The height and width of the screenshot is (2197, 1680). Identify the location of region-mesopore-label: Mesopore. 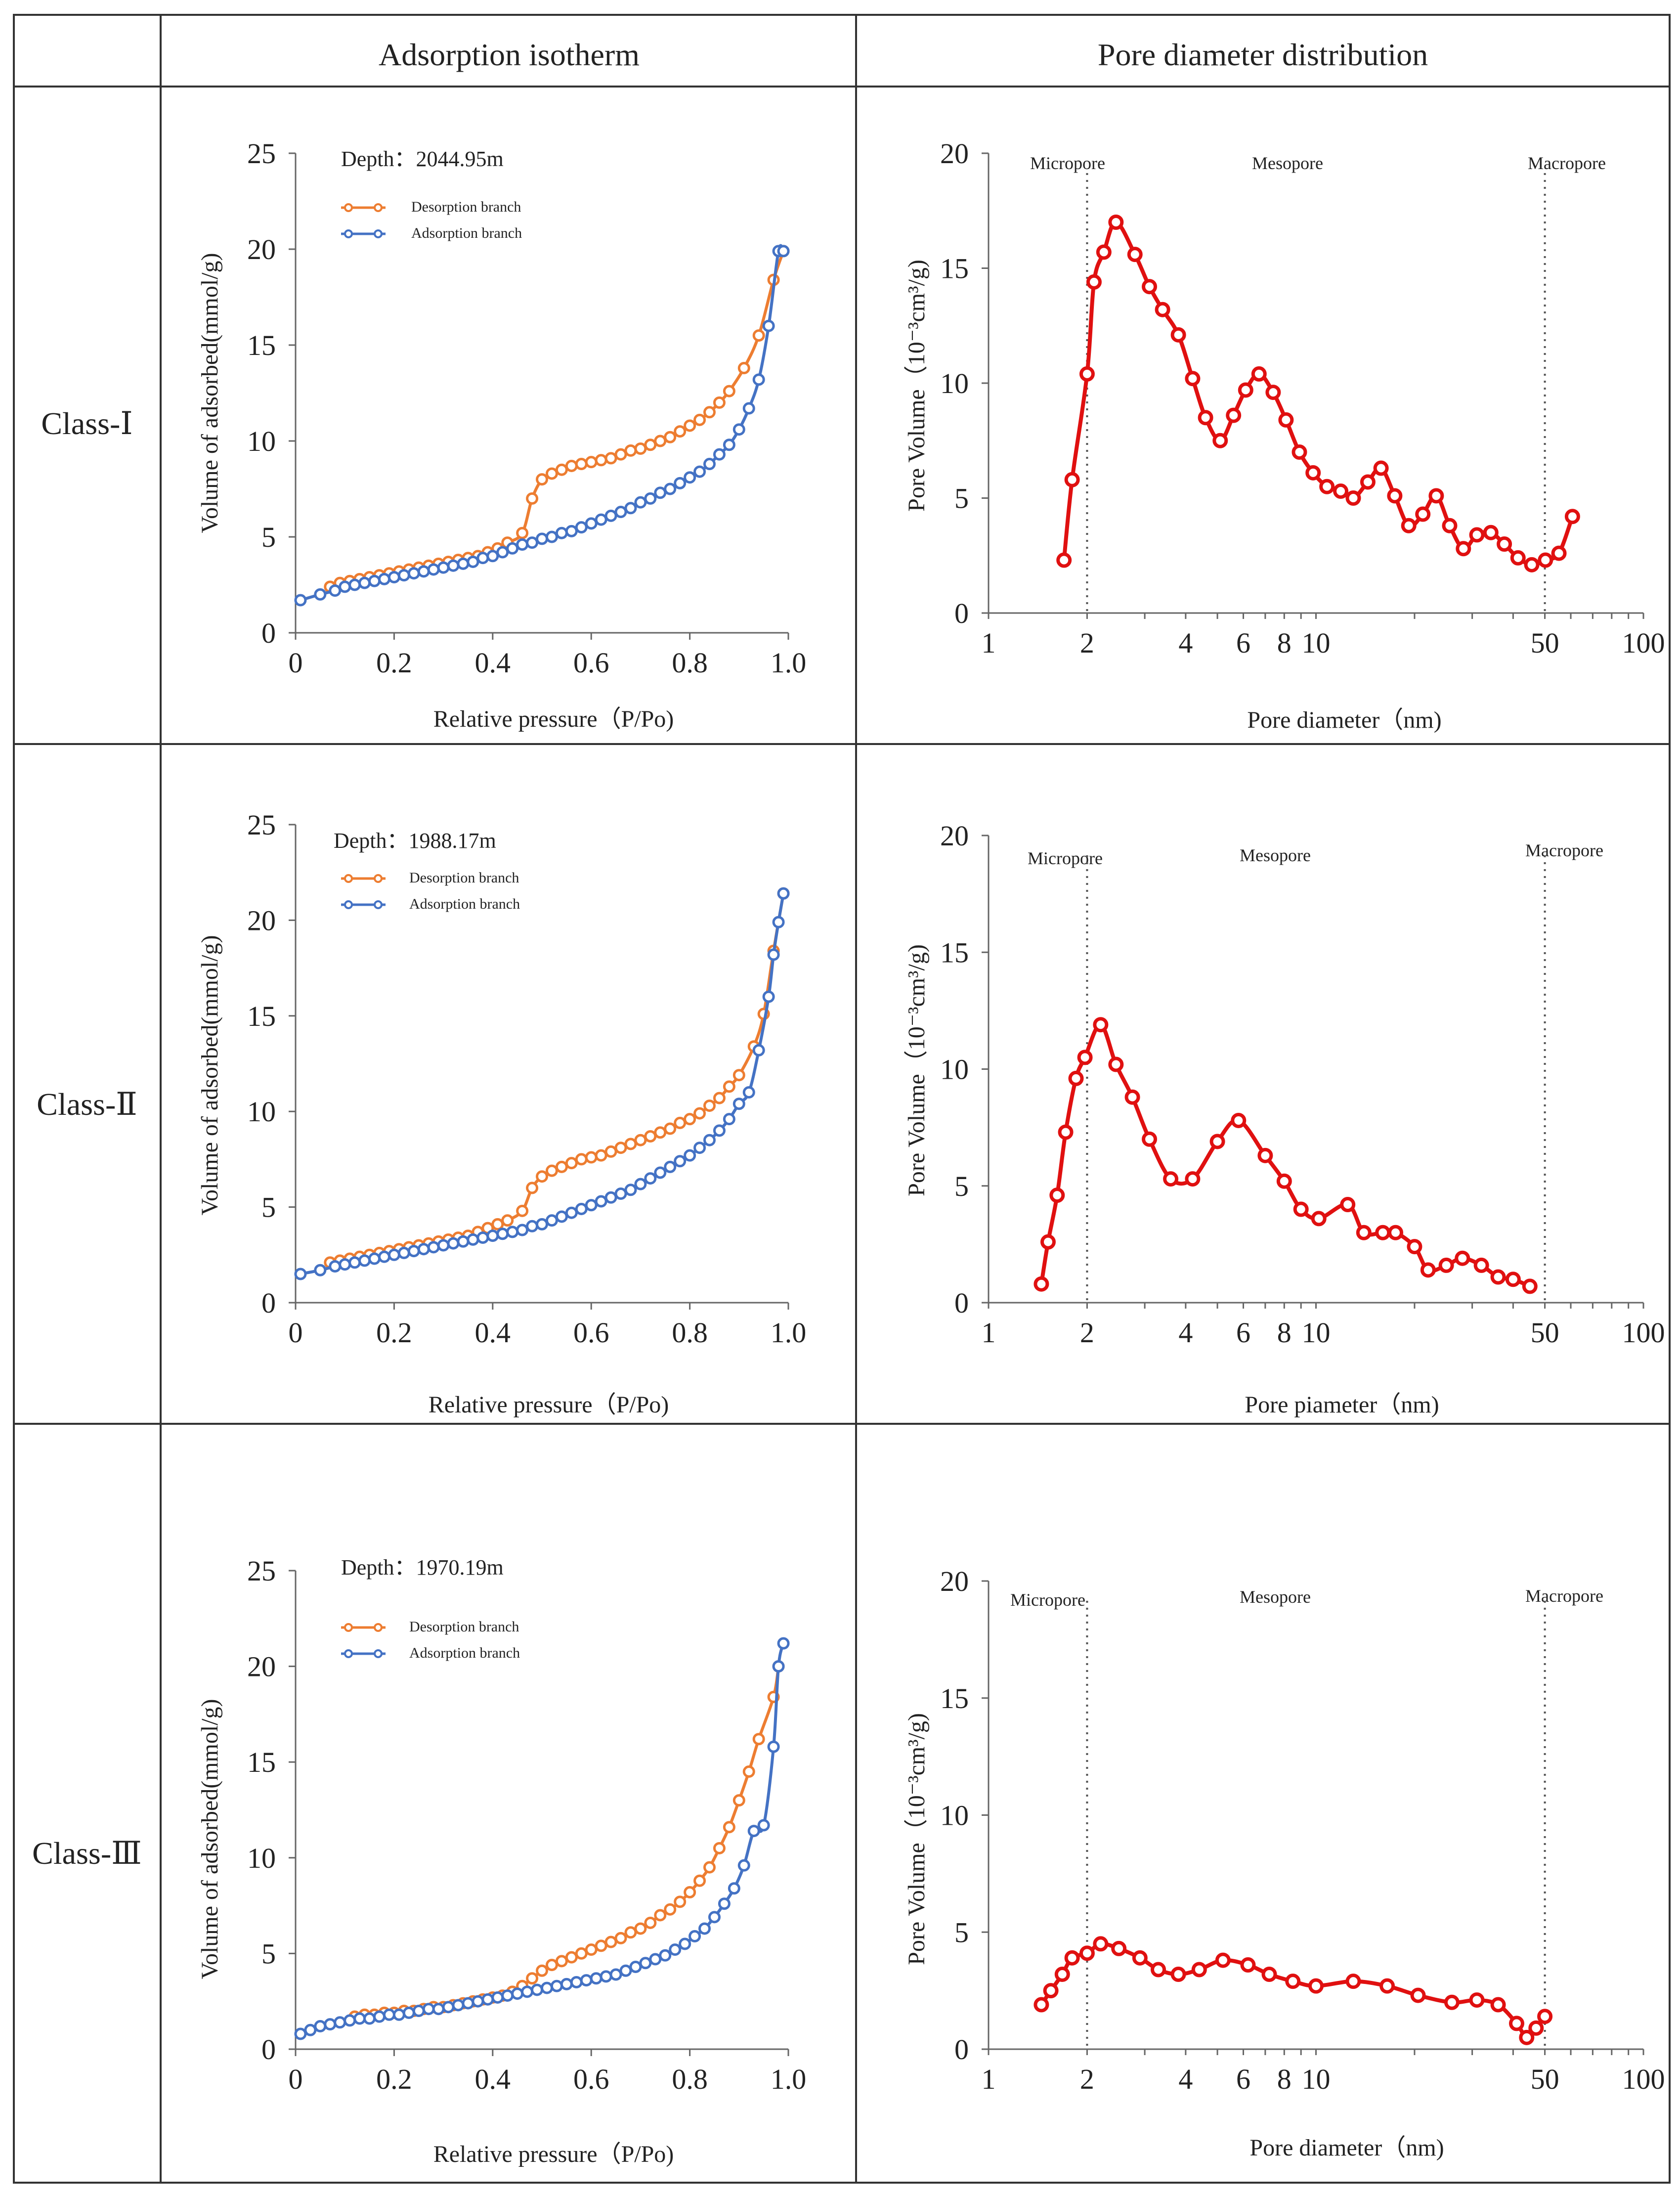
(1276, 855).